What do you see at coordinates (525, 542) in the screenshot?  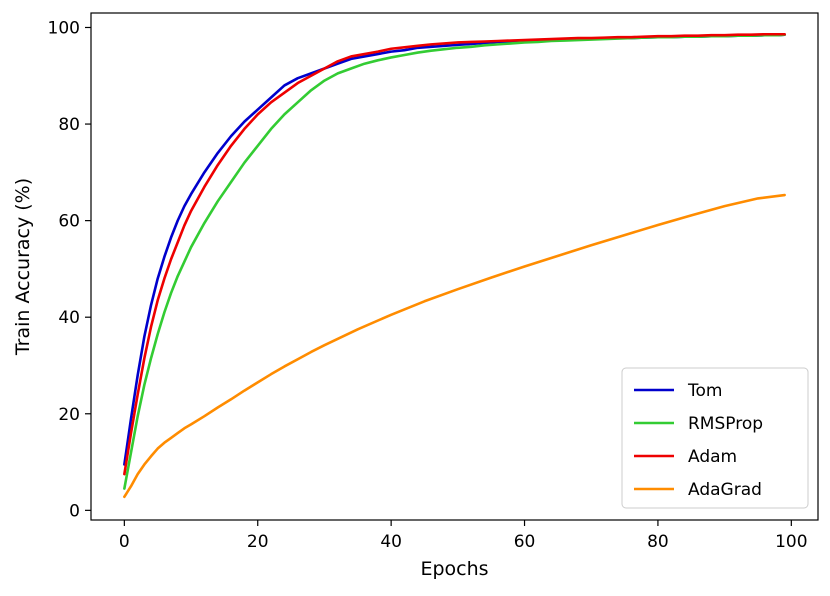 I see `x-tick-label: 60` at bounding box center [525, 542].